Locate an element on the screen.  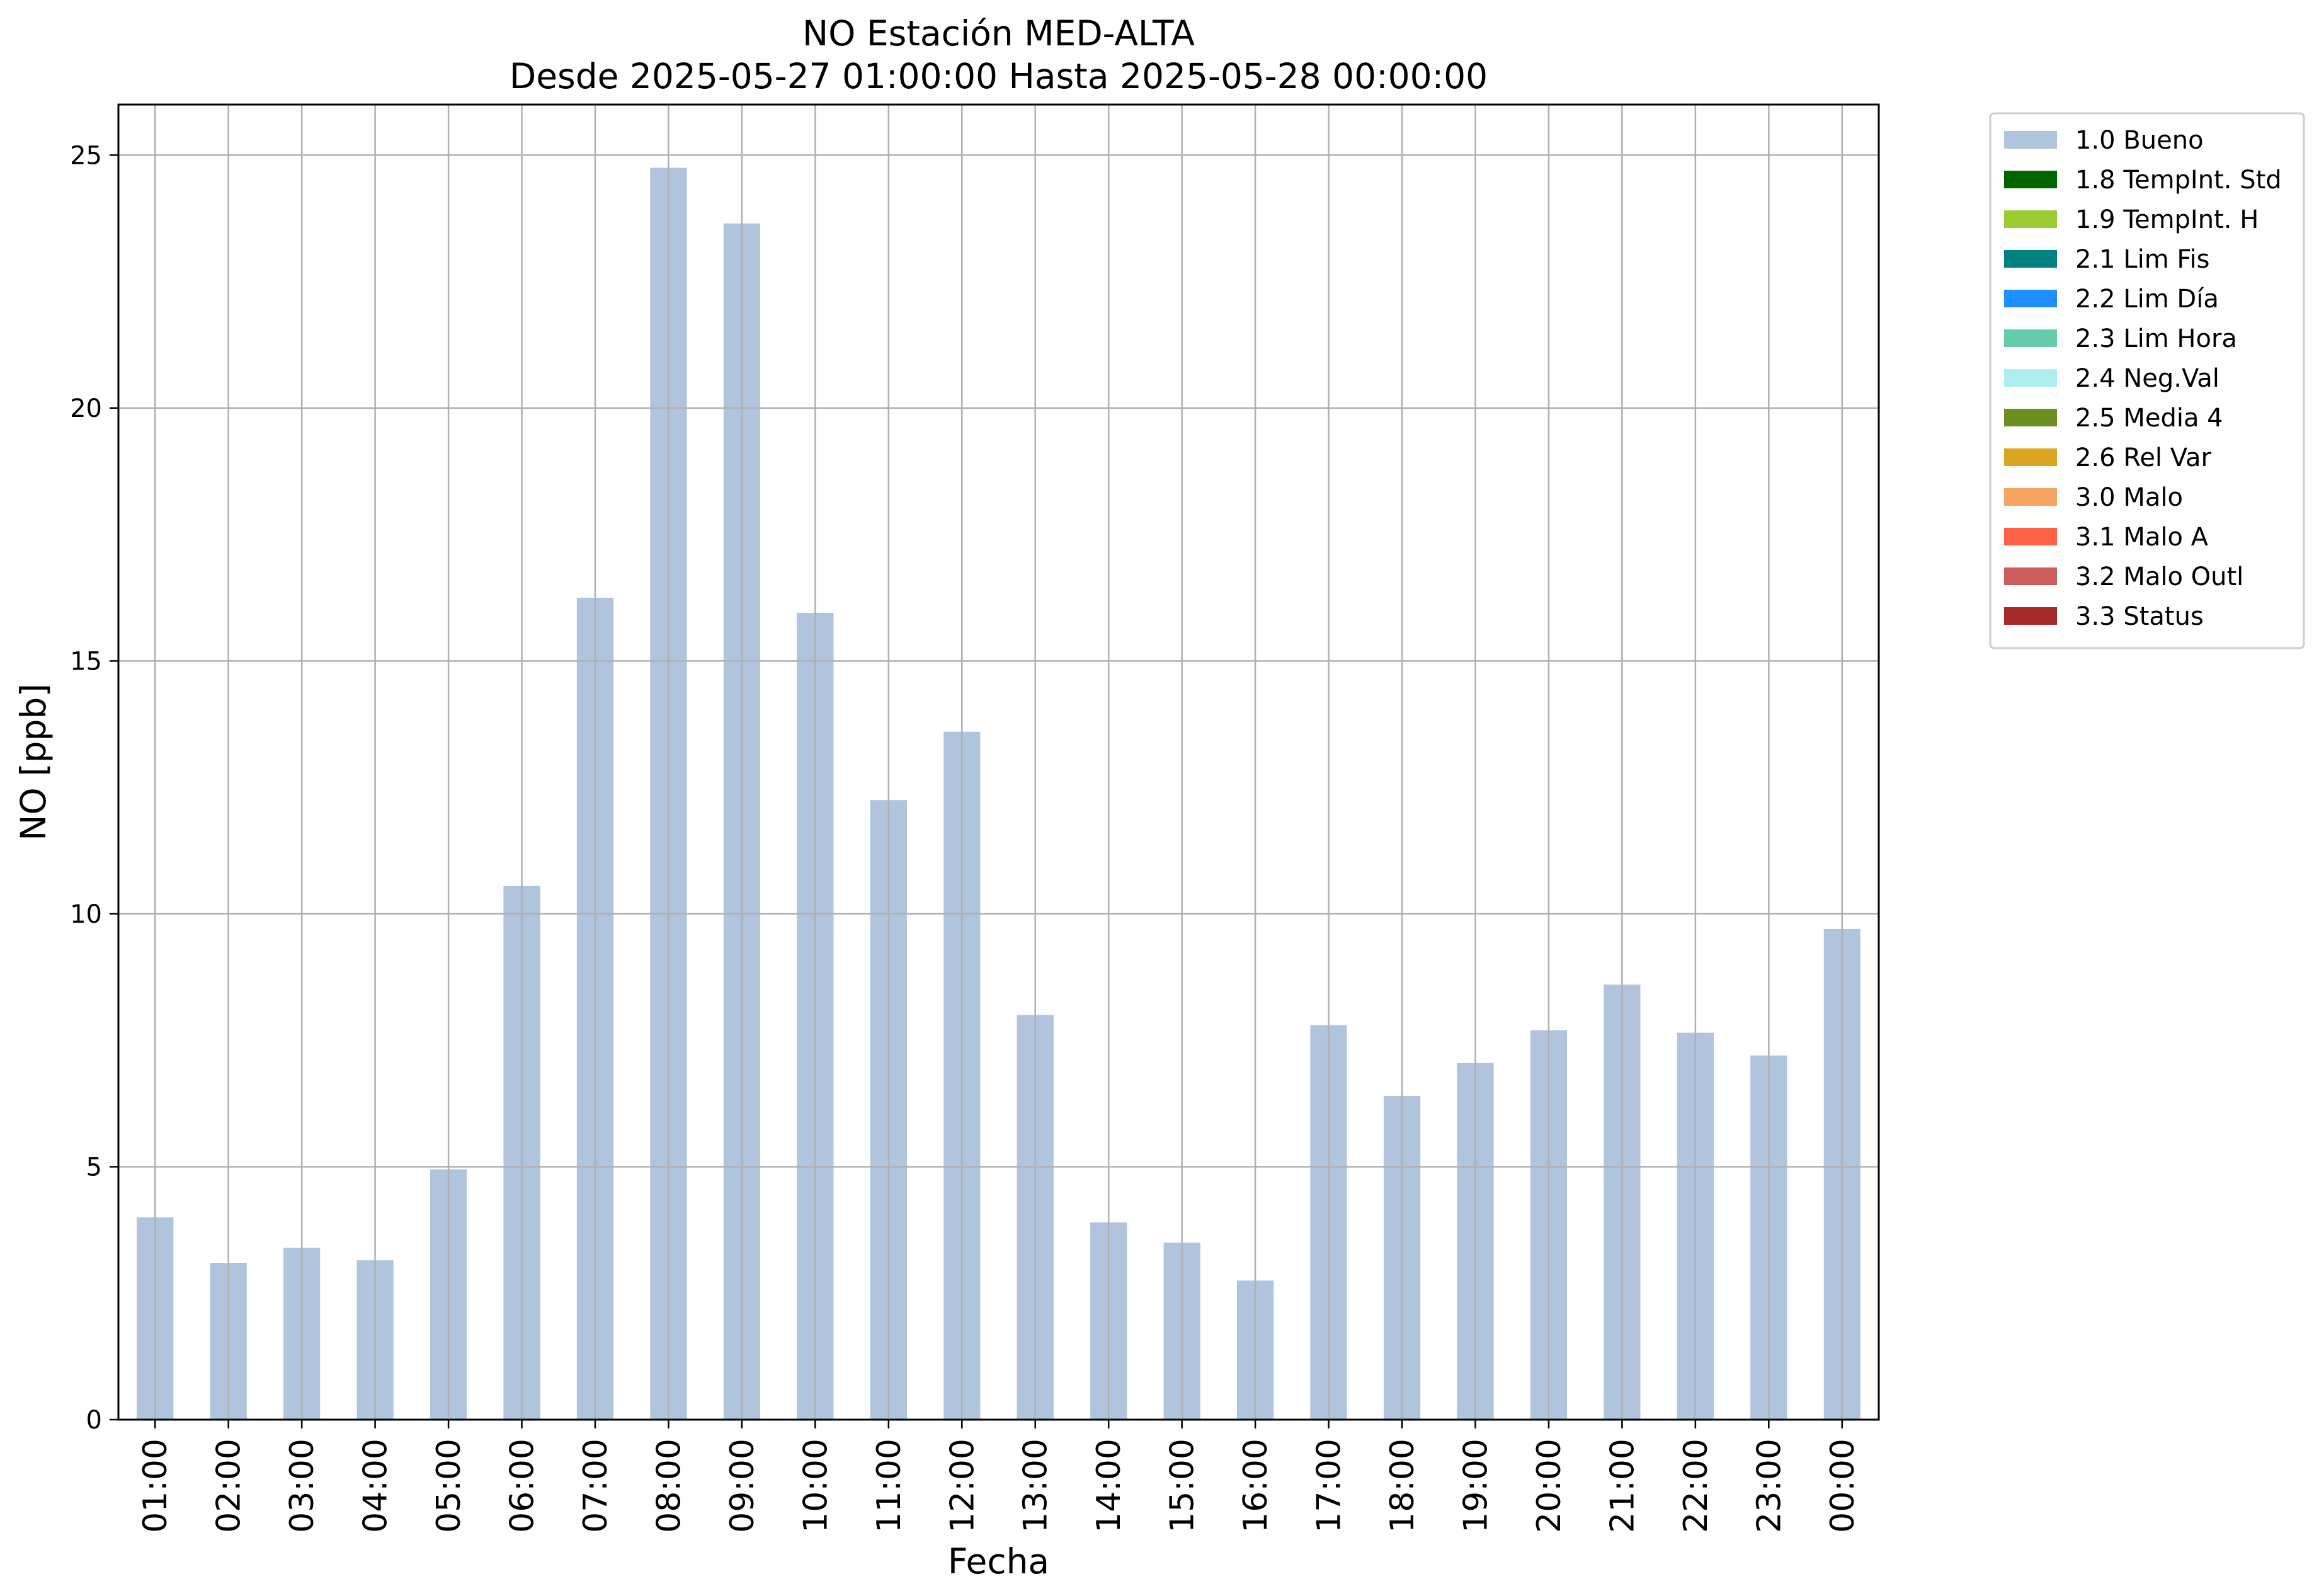
x-tick-label: 04:00 is located at coordinates (376, 1486).